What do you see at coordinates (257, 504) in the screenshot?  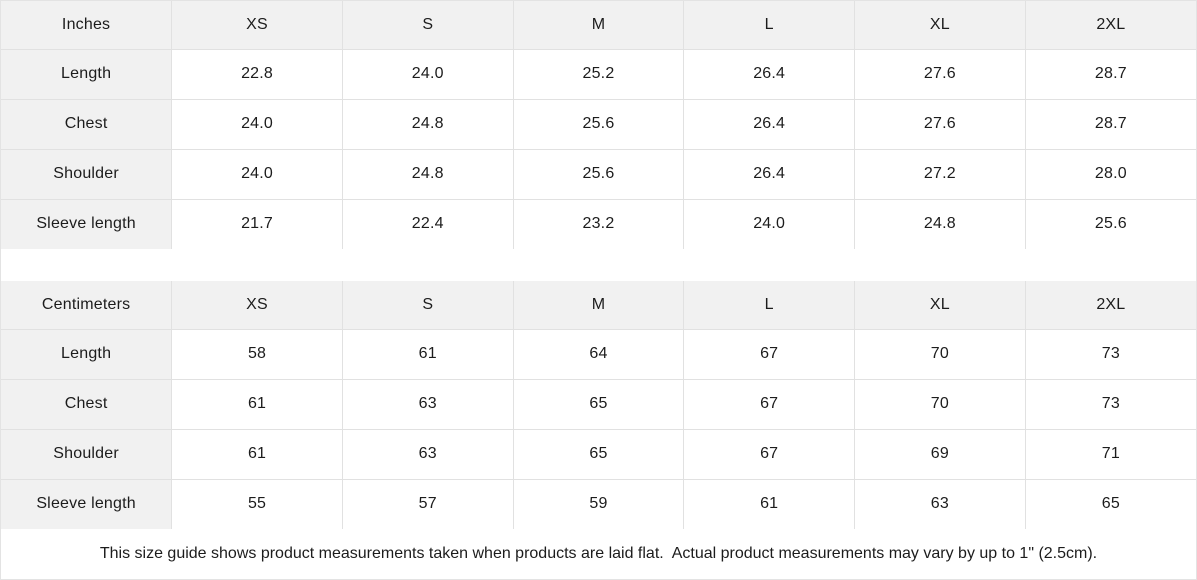 I see `value-cell: 55` at bounding box center [257, 504].